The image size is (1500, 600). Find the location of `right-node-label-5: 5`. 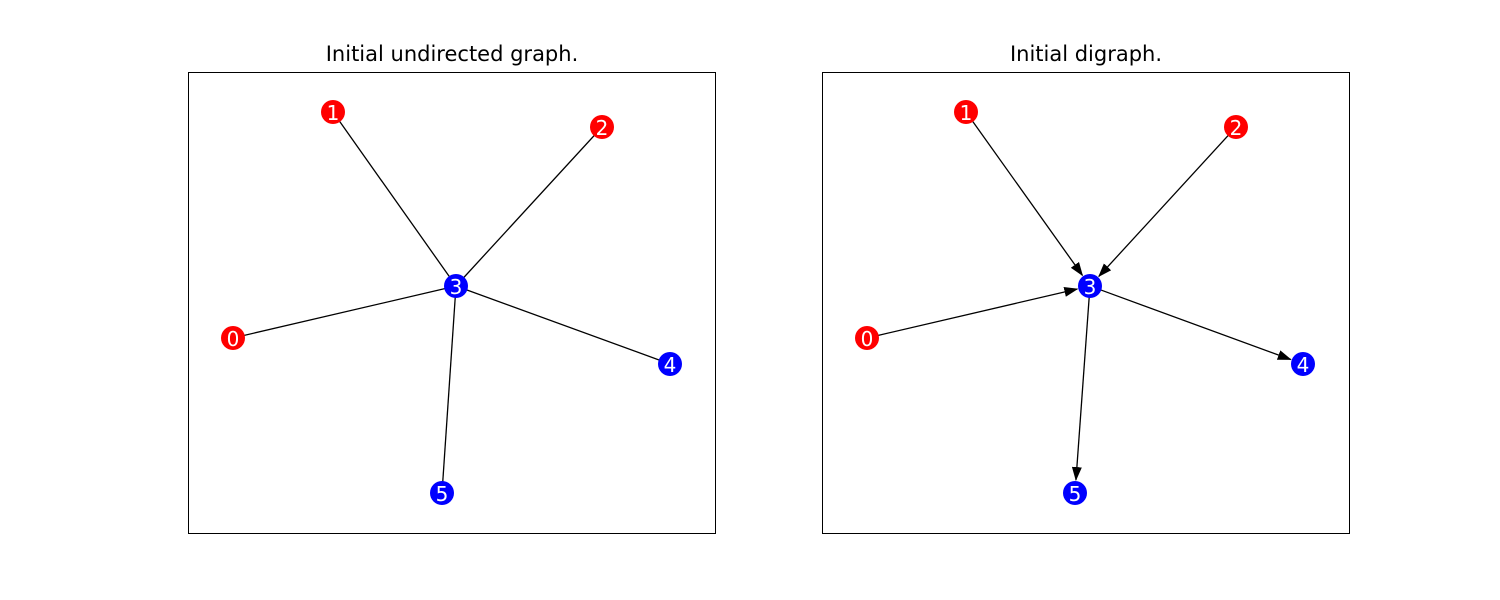

right-node-label-5: 5 is located at coordinates (1075, 494).